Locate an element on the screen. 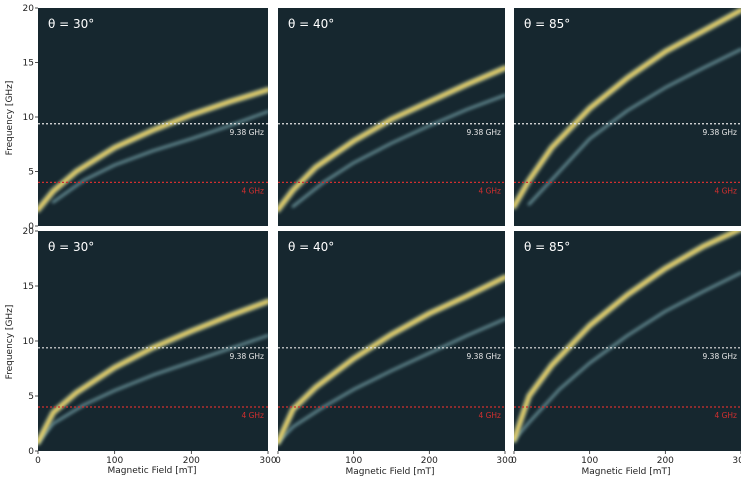 The width and height of the screenshot is (741, 482). panel-0-1: 9.38 GHz 4 GHz θ = 40° is located at coordinates (391, 117).